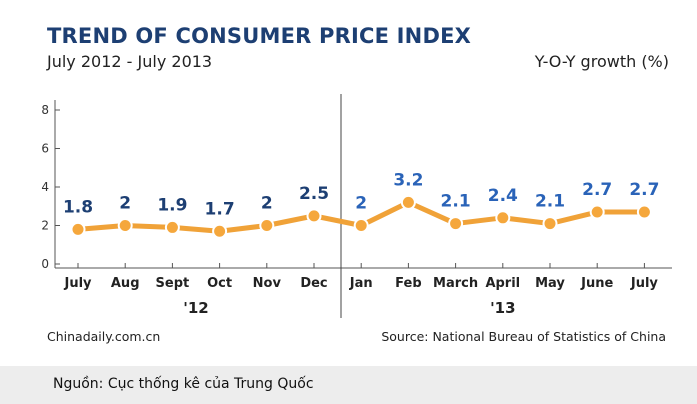 The height and width of the screenshot is (404, 697). I want to click on x-tick-label: Aug, so click(125, 283).